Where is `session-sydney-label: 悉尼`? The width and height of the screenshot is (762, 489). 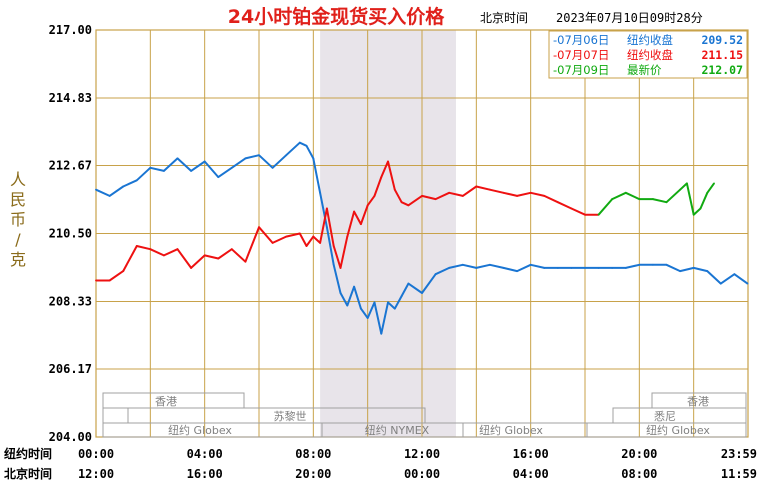 session-sydney-label: 悉尼 is located at coordinates (665, 416).